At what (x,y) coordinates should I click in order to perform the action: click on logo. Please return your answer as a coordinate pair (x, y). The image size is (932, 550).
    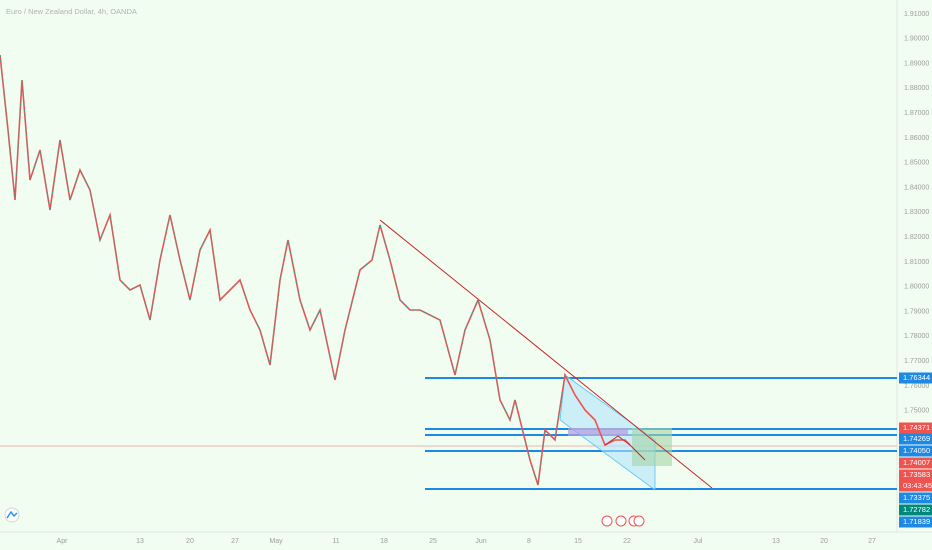
    Looking at the image, I should click on (12, 515).